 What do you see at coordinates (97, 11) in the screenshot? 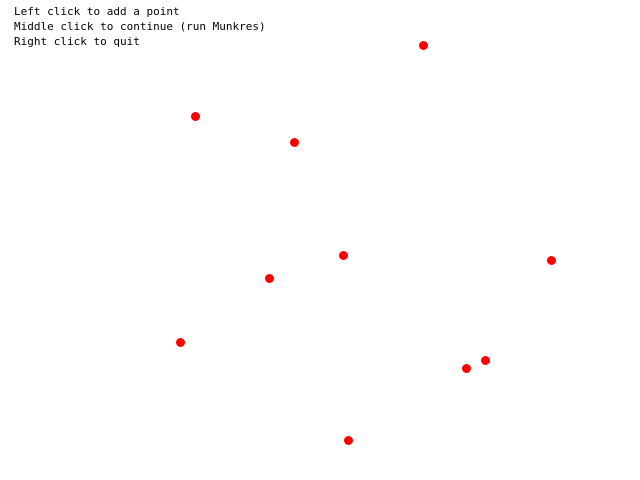
I see `instruction-add-point: Left click to add a point` at bounding box center [97, 11].